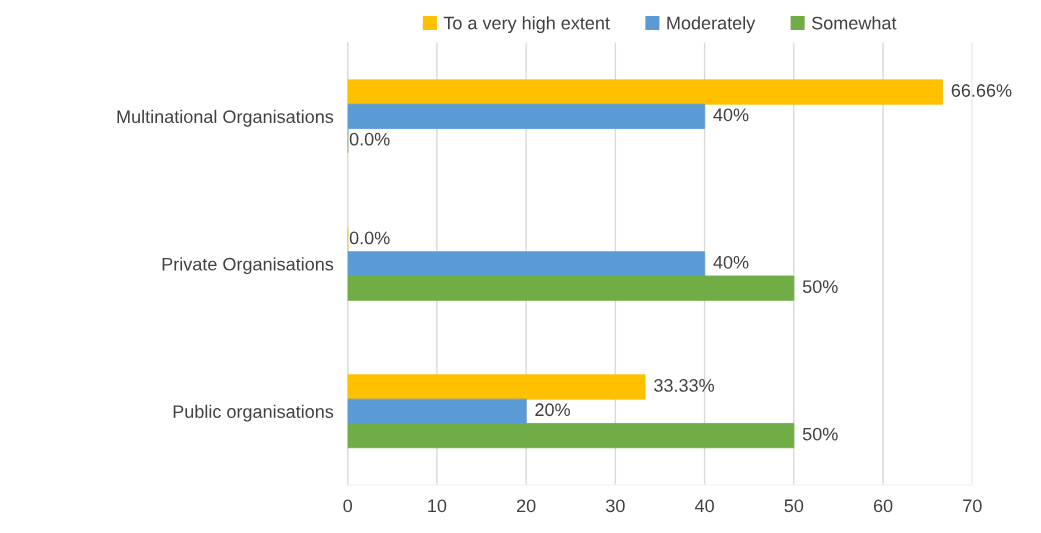  Describe the element at coordinates (794, 506) in the screenshot. I see `x-tick-label: 50` at that location.